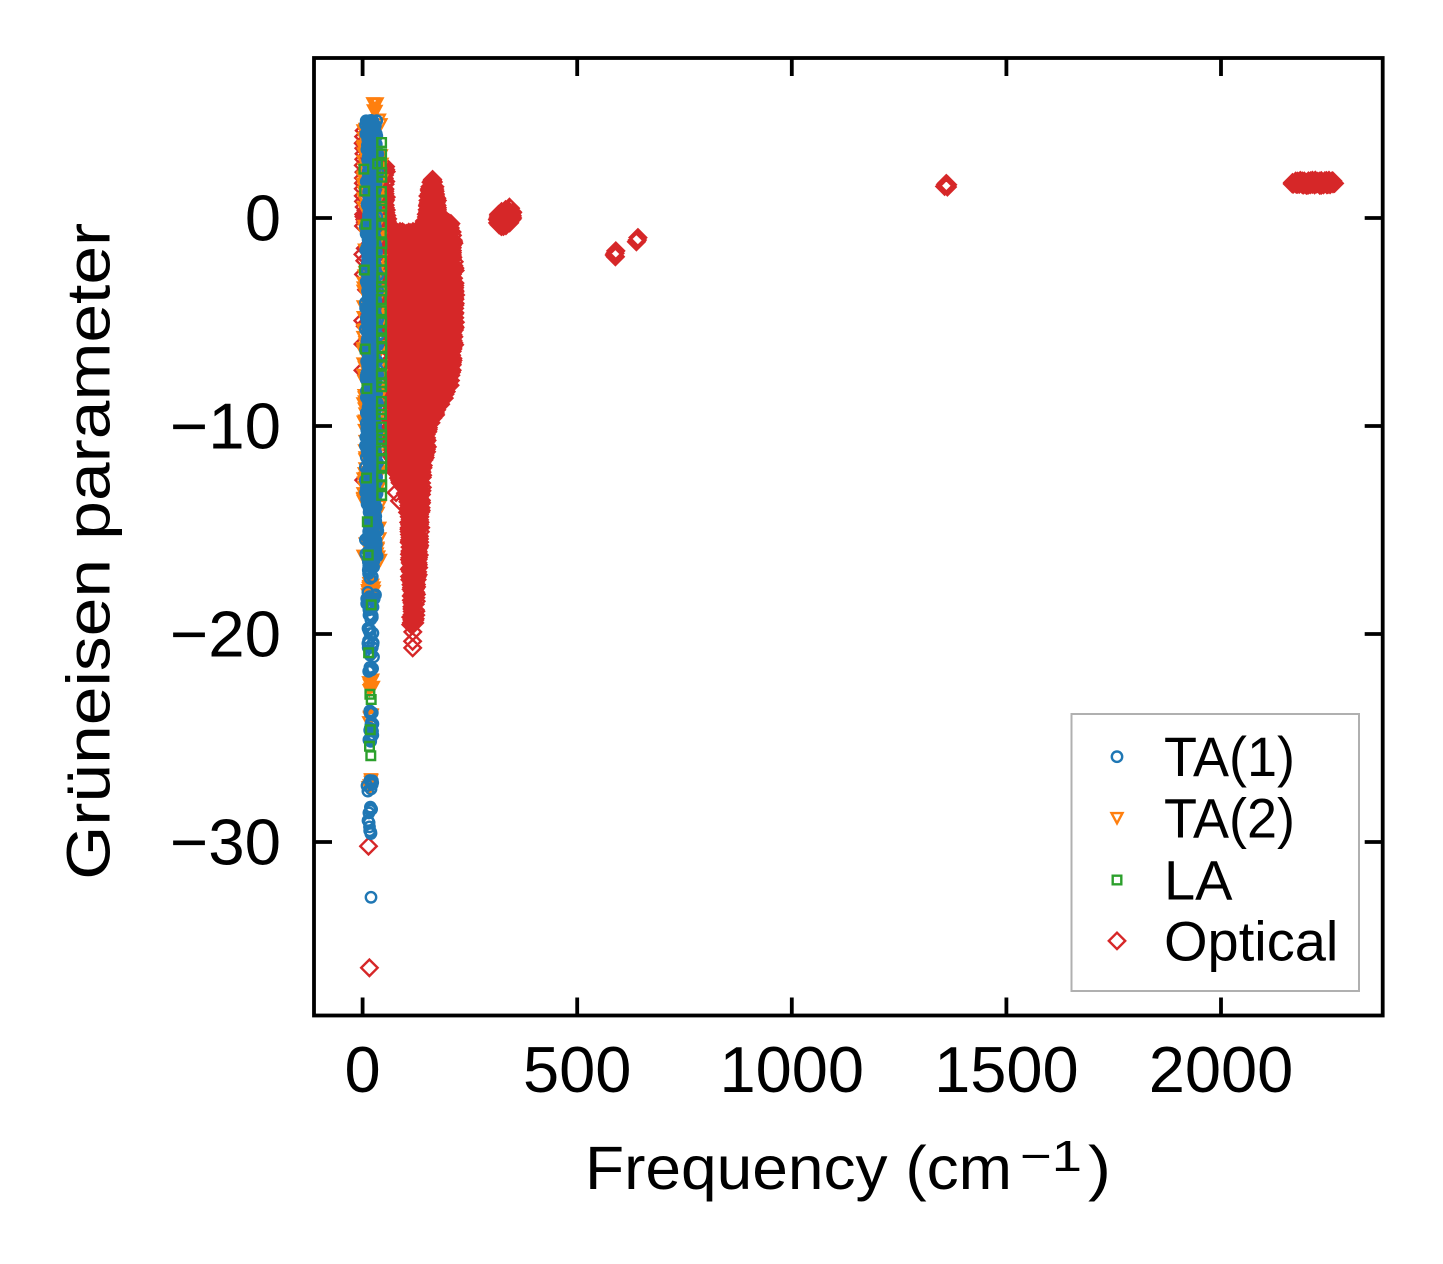 The width and height of the screenshot is (1443, 1264). Describe the element at coordinates (225, 841) in the screenshot. I see `svg-text: −30` at that location.